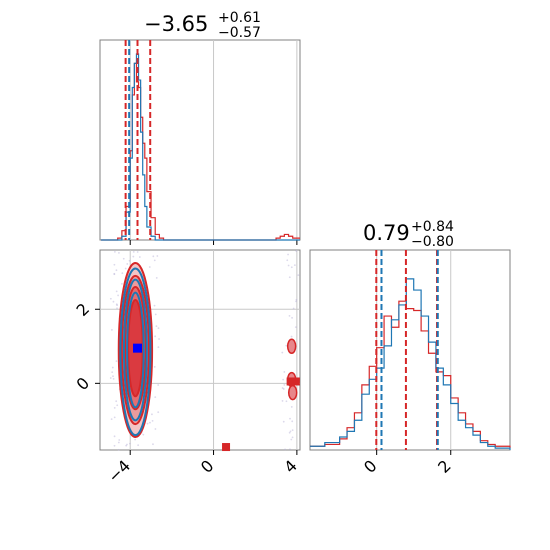  I want to click on x-tick-label-param1: 4, so click(290, 466).